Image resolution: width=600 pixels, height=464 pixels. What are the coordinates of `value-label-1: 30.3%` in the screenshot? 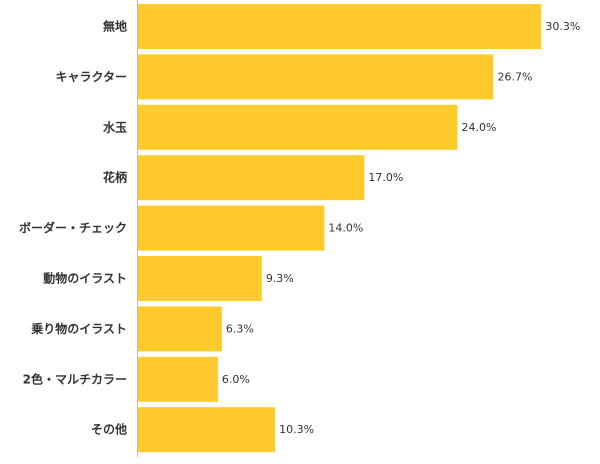 It's located at (562, 26).